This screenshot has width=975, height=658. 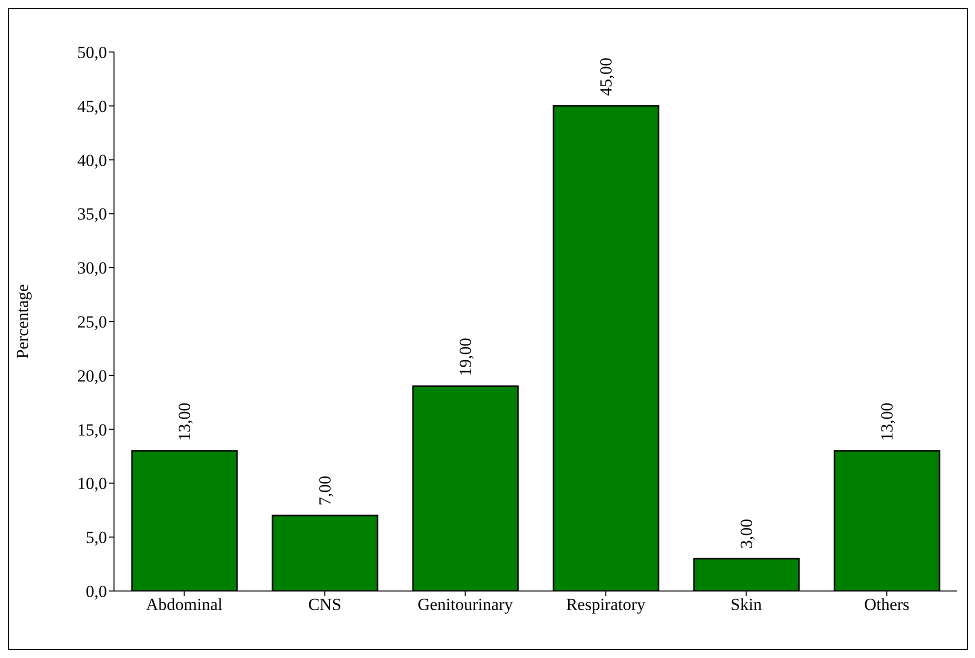 I want to click on y-tick-label: 0,0, so click(x=96, y=592).